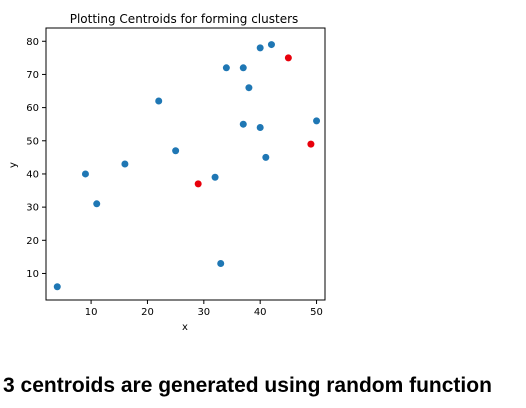  What do you see at coordinates (184, 19) in the screenshot?
I see `chart-title: Plotting Centroids for forming clusters` at bounding box center [184, 19].